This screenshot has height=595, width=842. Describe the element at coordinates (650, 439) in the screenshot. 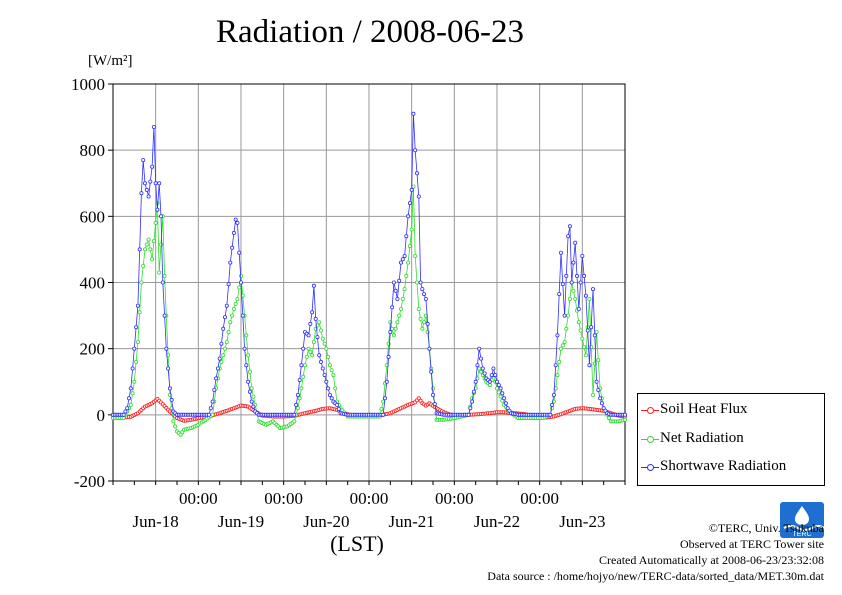

I see `legend-marker-net-radiation` at that location.